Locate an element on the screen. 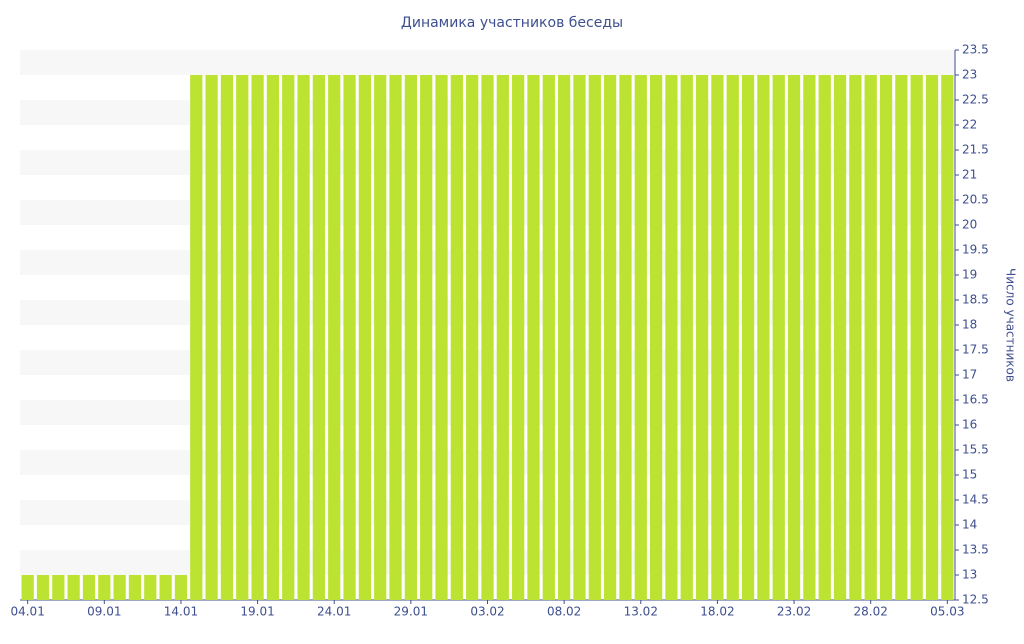  x-tick-label: 23.02 is located at coordinates (794, 612).